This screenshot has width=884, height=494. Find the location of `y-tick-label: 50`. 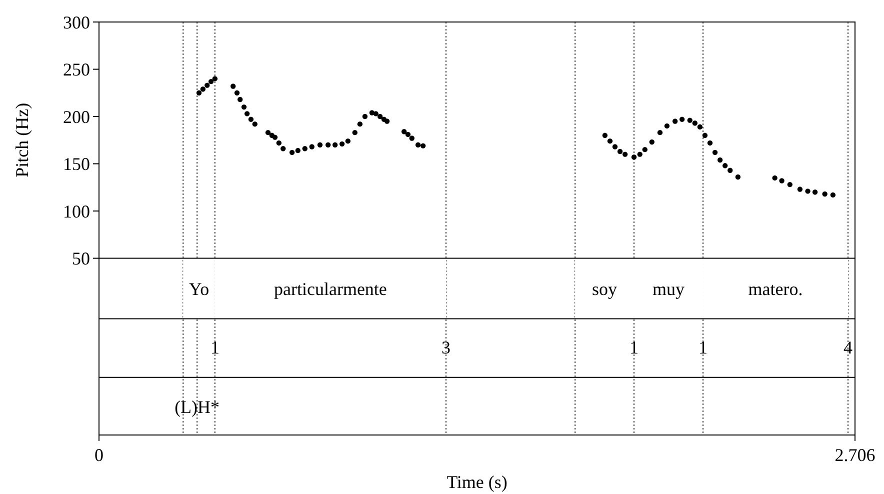

y-tick-label: 50 is located at coordinates (81, 258).